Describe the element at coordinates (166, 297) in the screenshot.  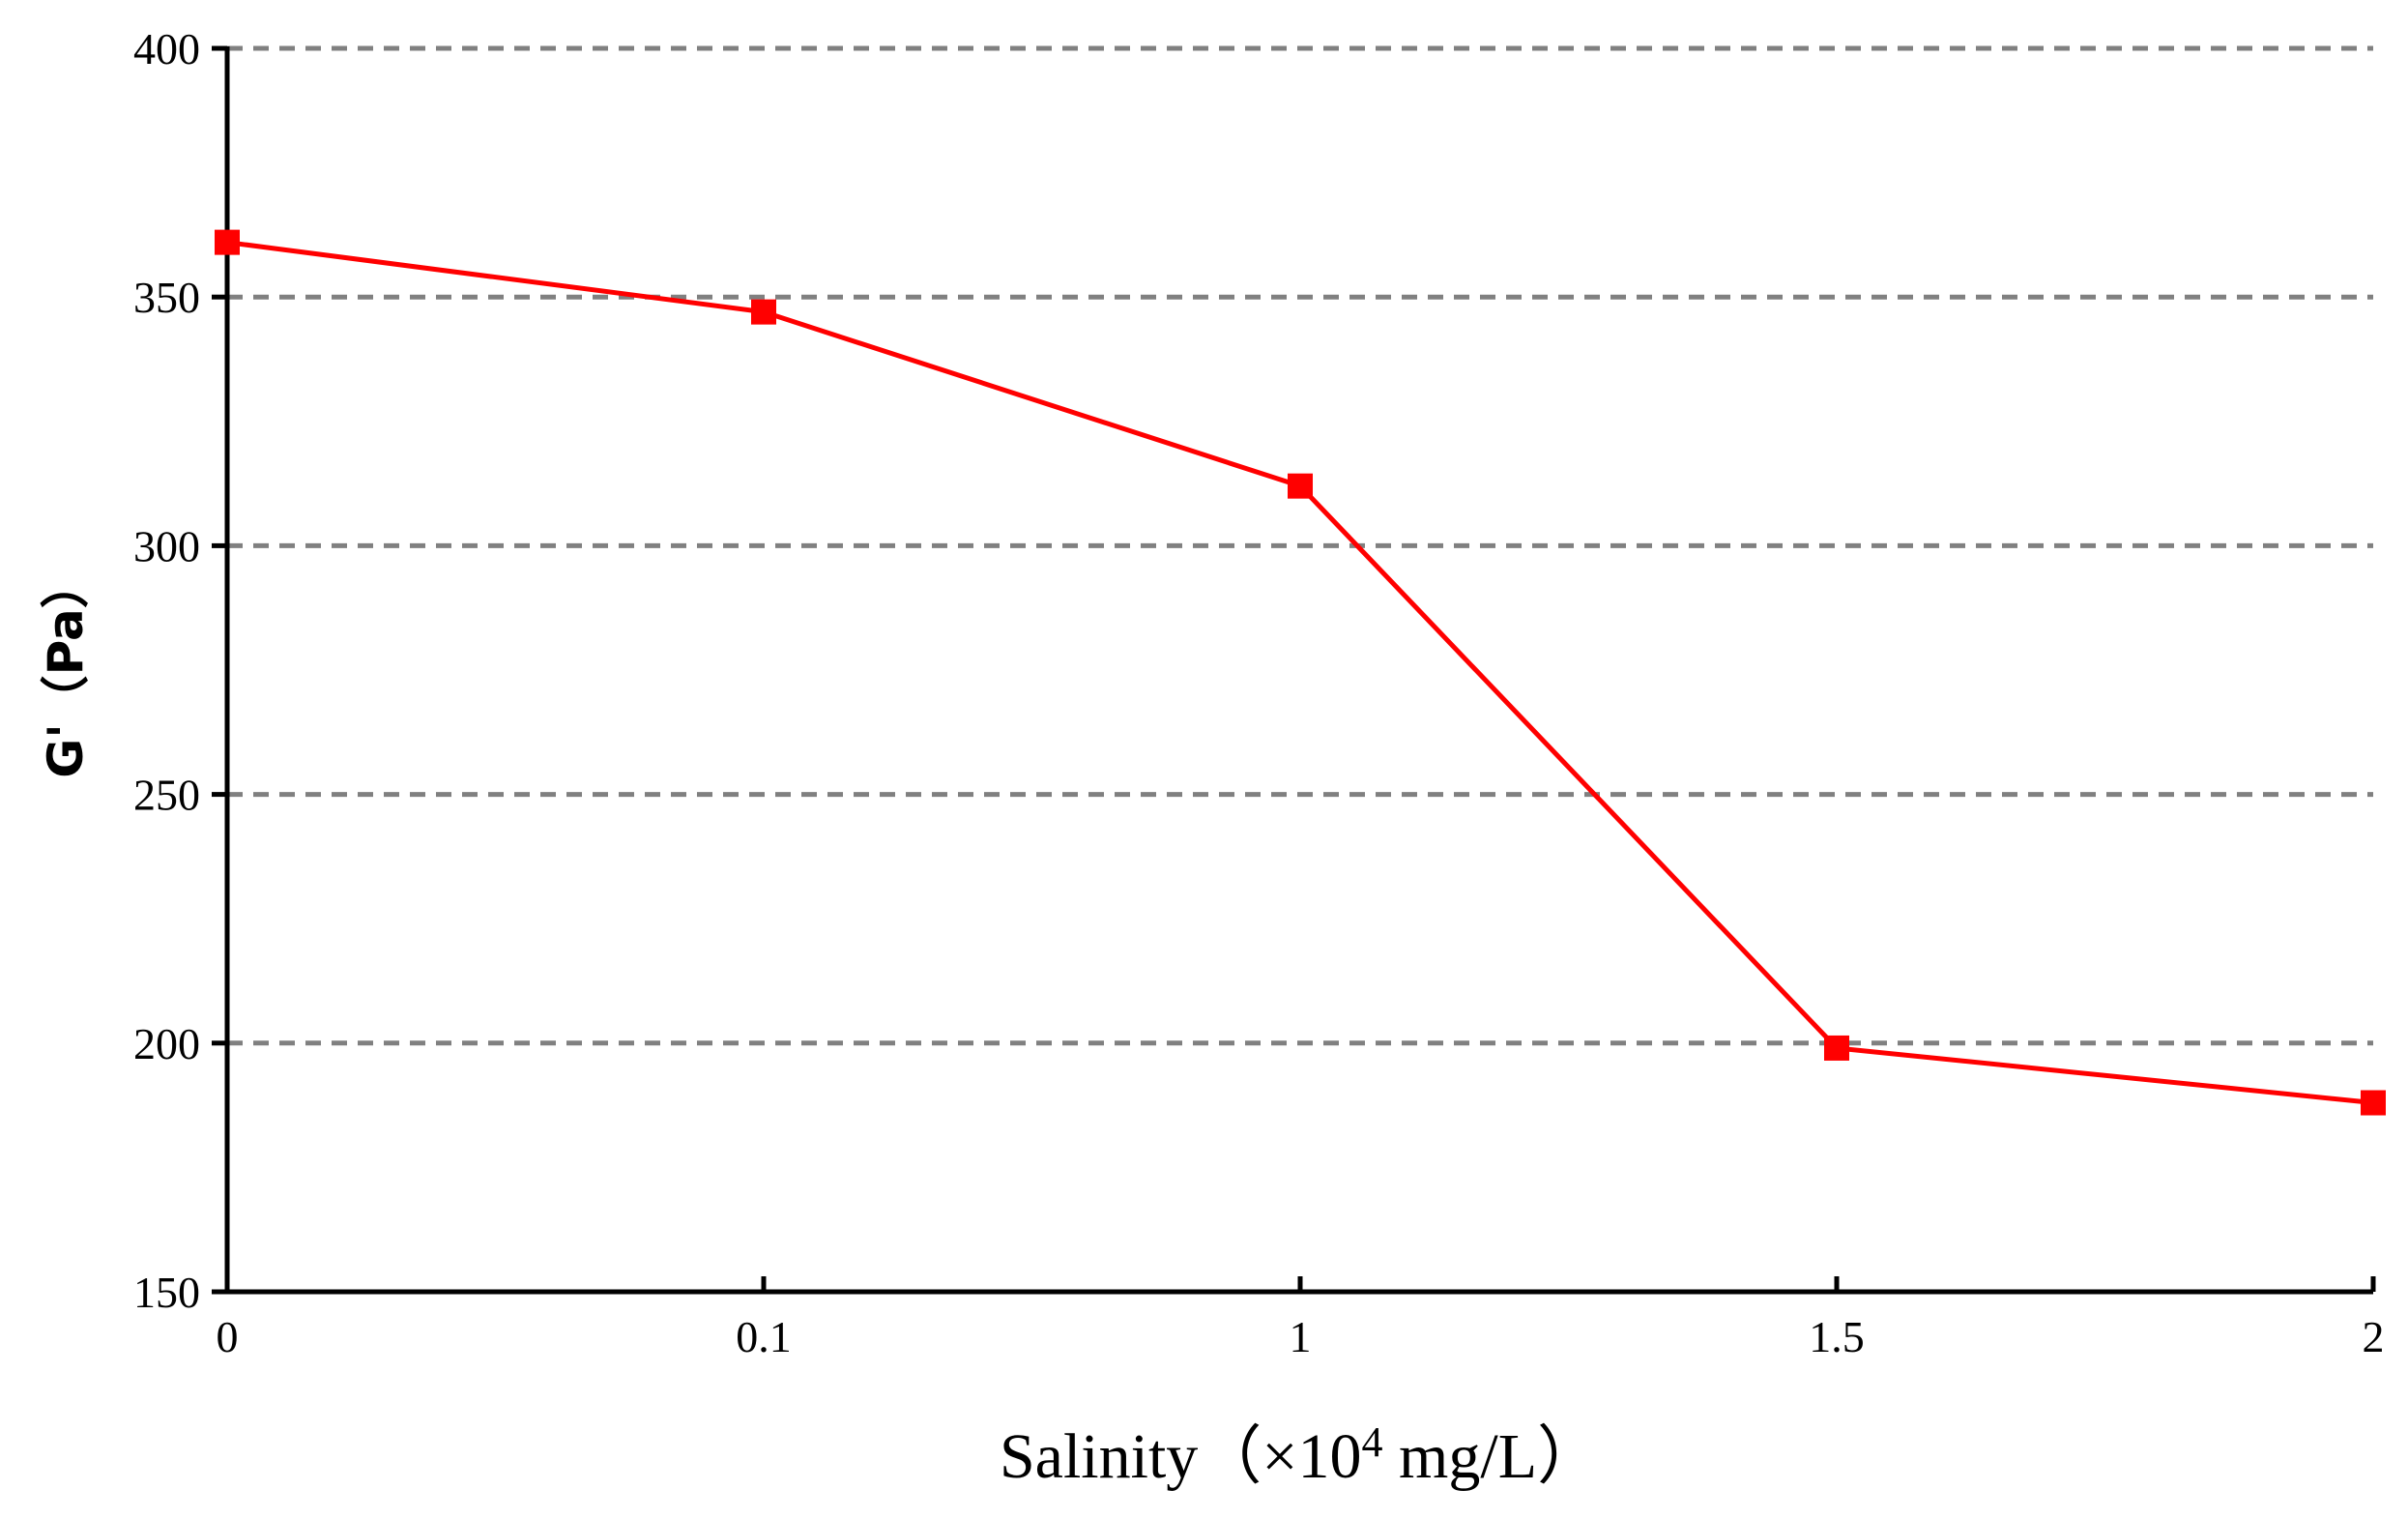
I see `y-tick-label-350: 350` at that location.